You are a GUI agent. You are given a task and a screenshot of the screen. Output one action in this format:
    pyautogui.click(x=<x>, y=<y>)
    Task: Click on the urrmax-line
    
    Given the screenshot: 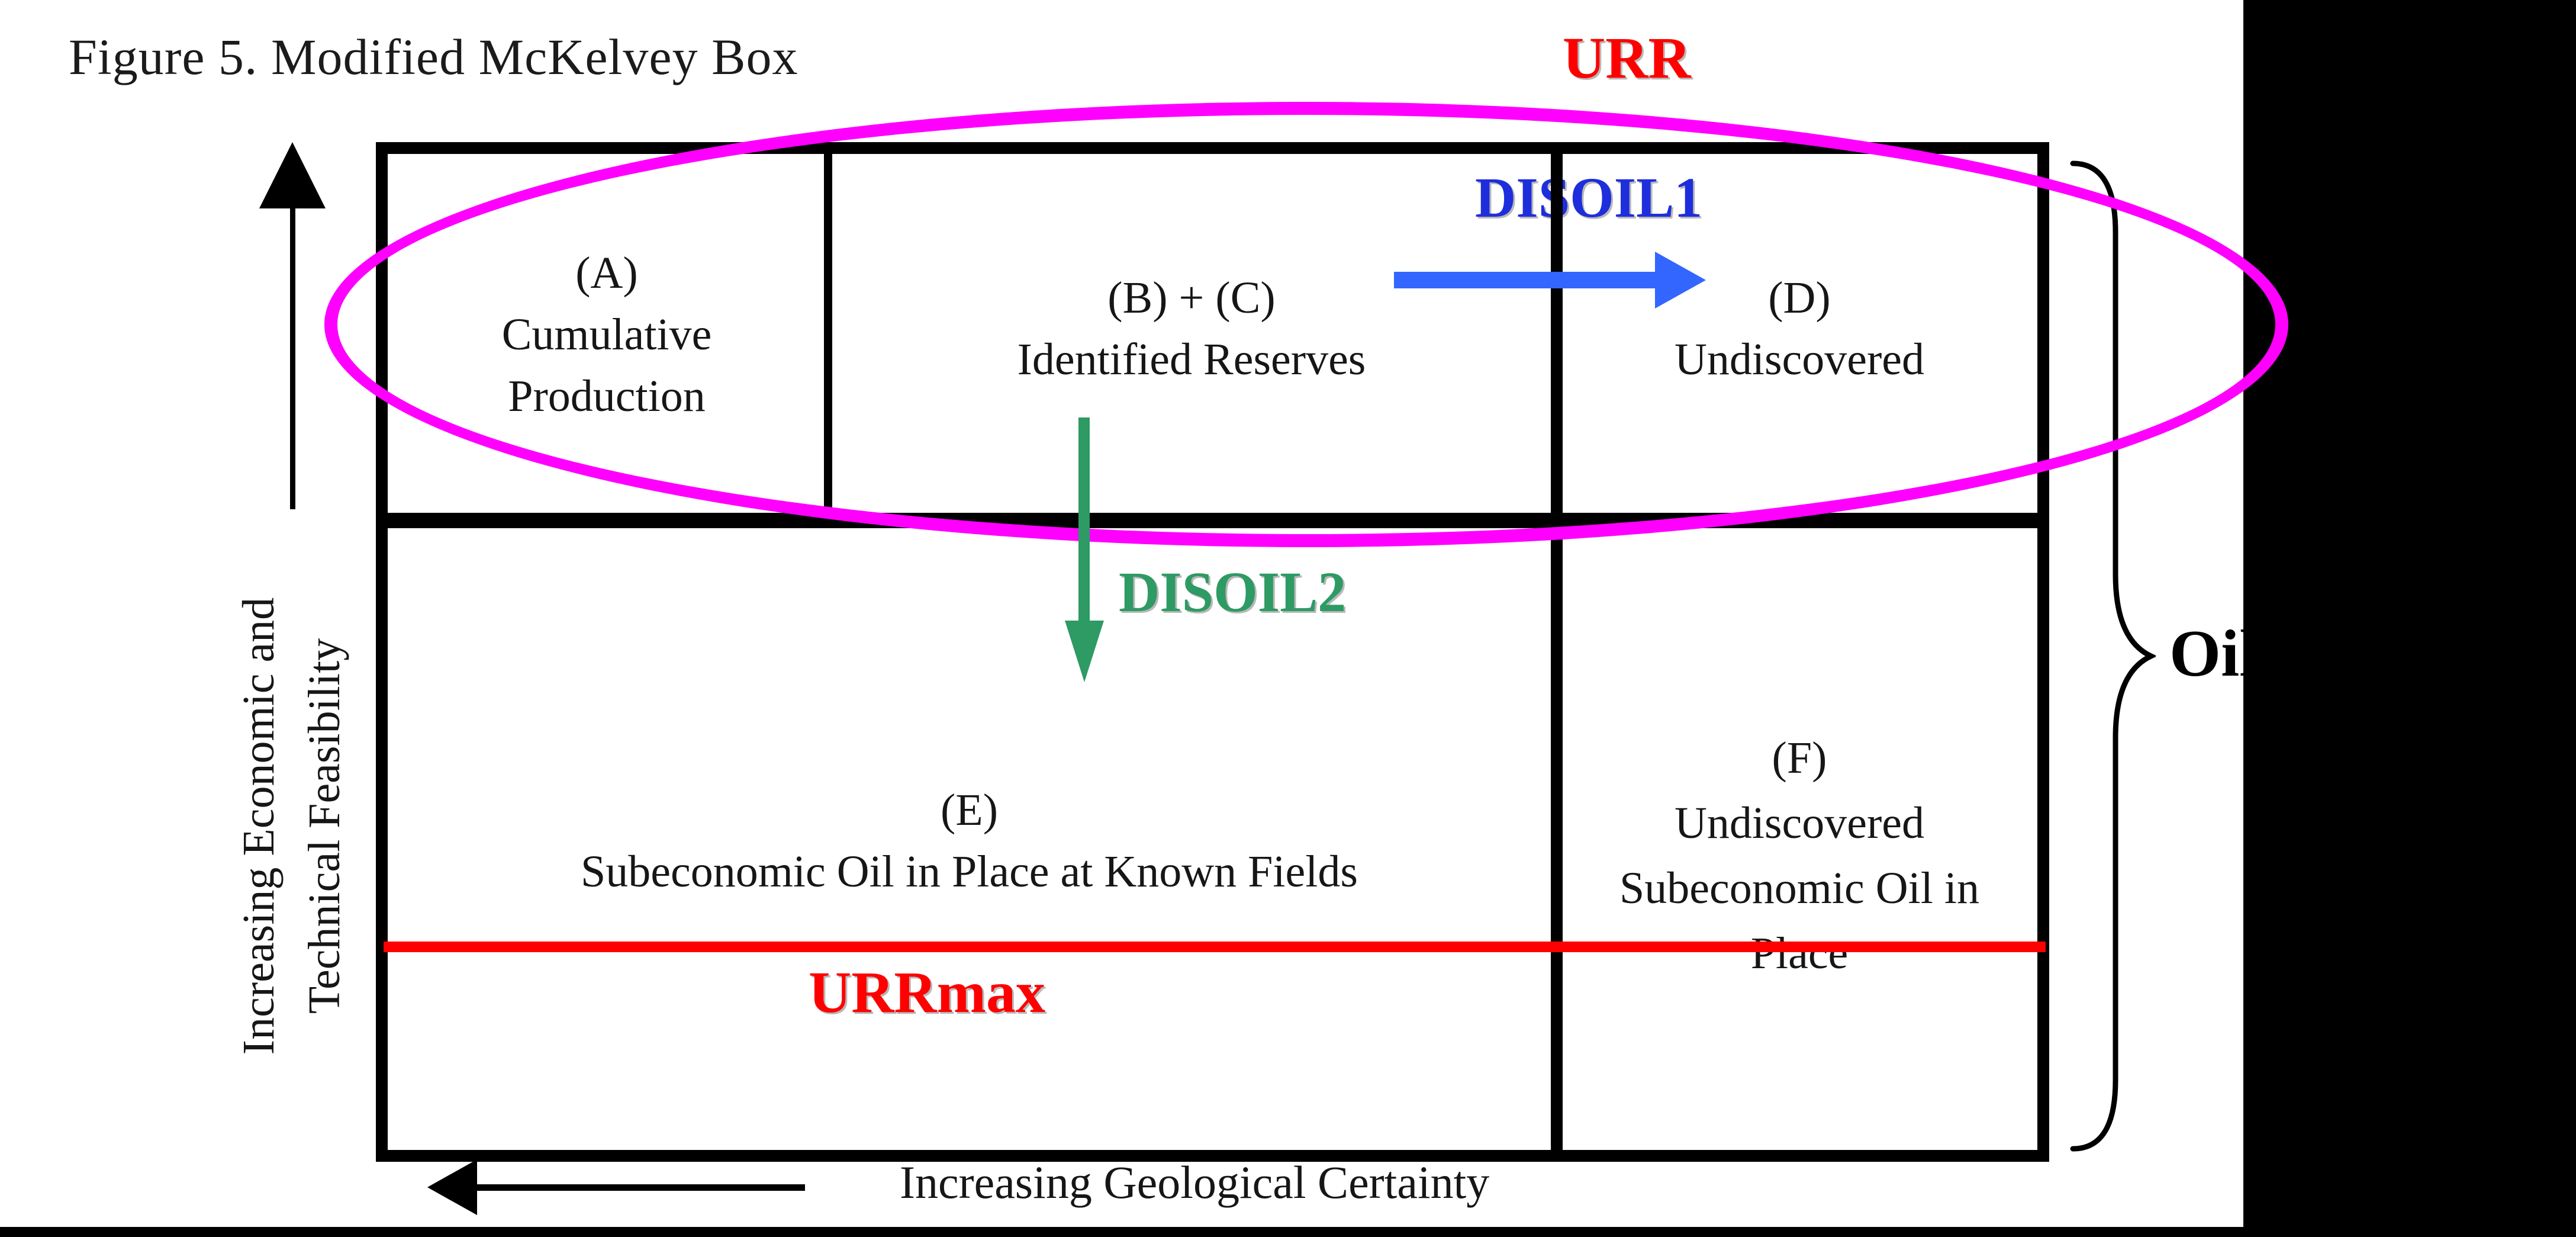 What is the action you would take?
    pyautogui.click(x=1215, y=947)
    